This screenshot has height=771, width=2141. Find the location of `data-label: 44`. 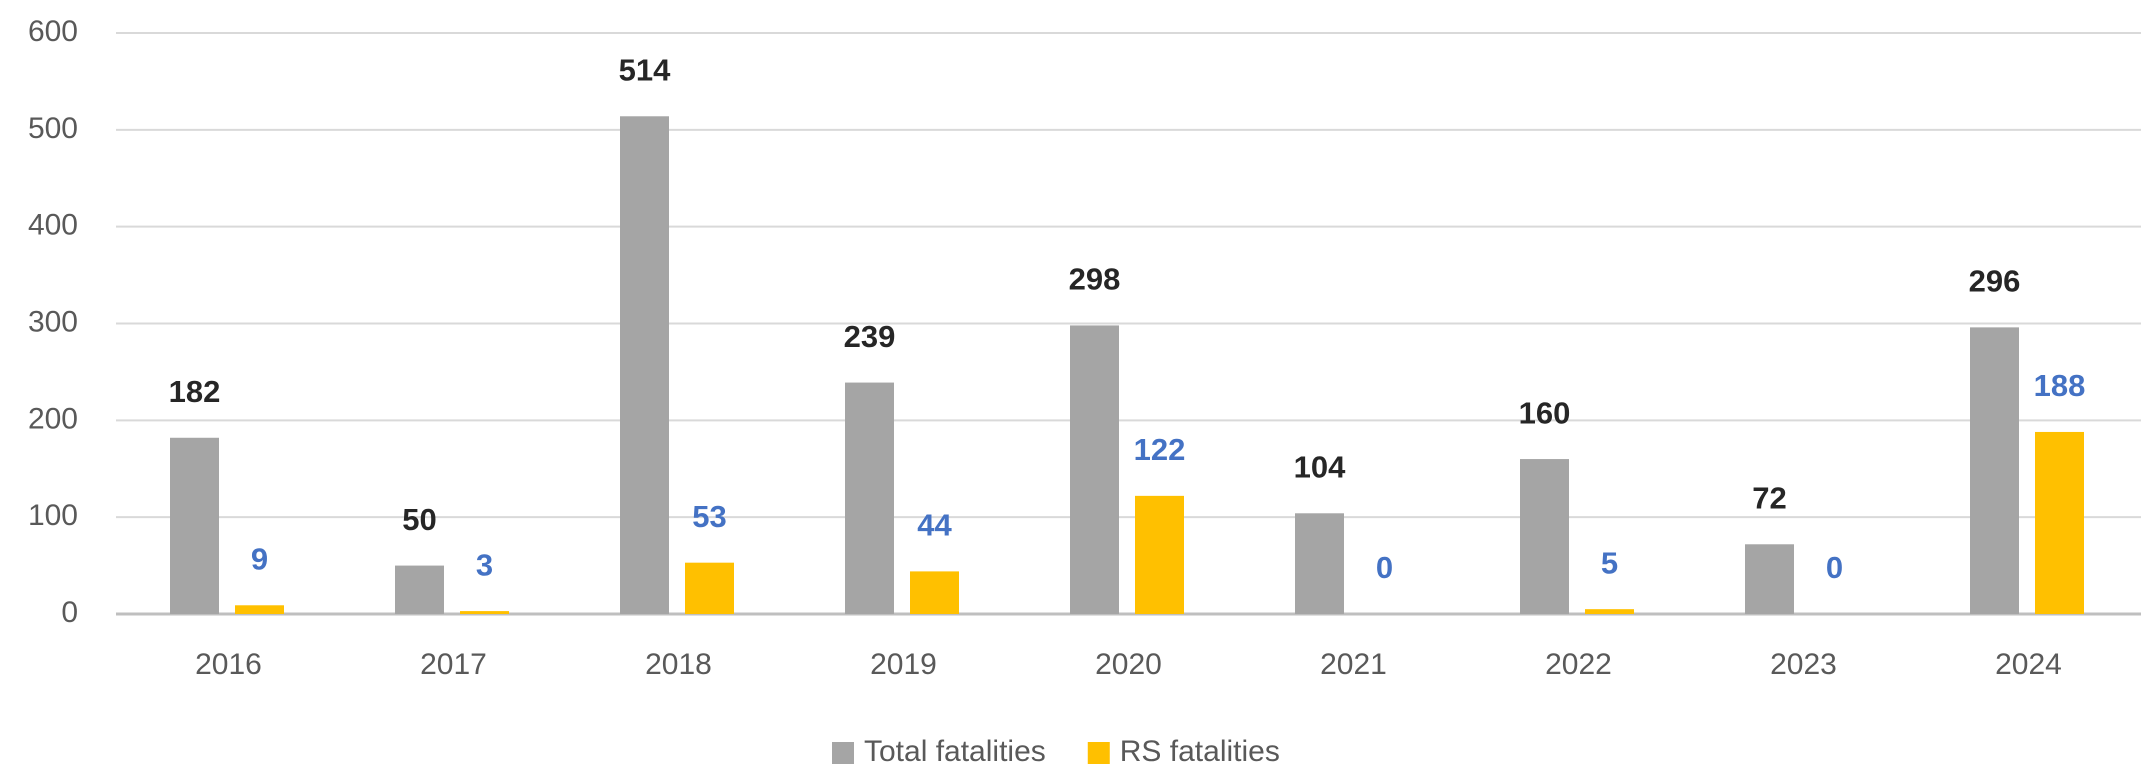

data-label: 44 is located at coordinates (934, 525).